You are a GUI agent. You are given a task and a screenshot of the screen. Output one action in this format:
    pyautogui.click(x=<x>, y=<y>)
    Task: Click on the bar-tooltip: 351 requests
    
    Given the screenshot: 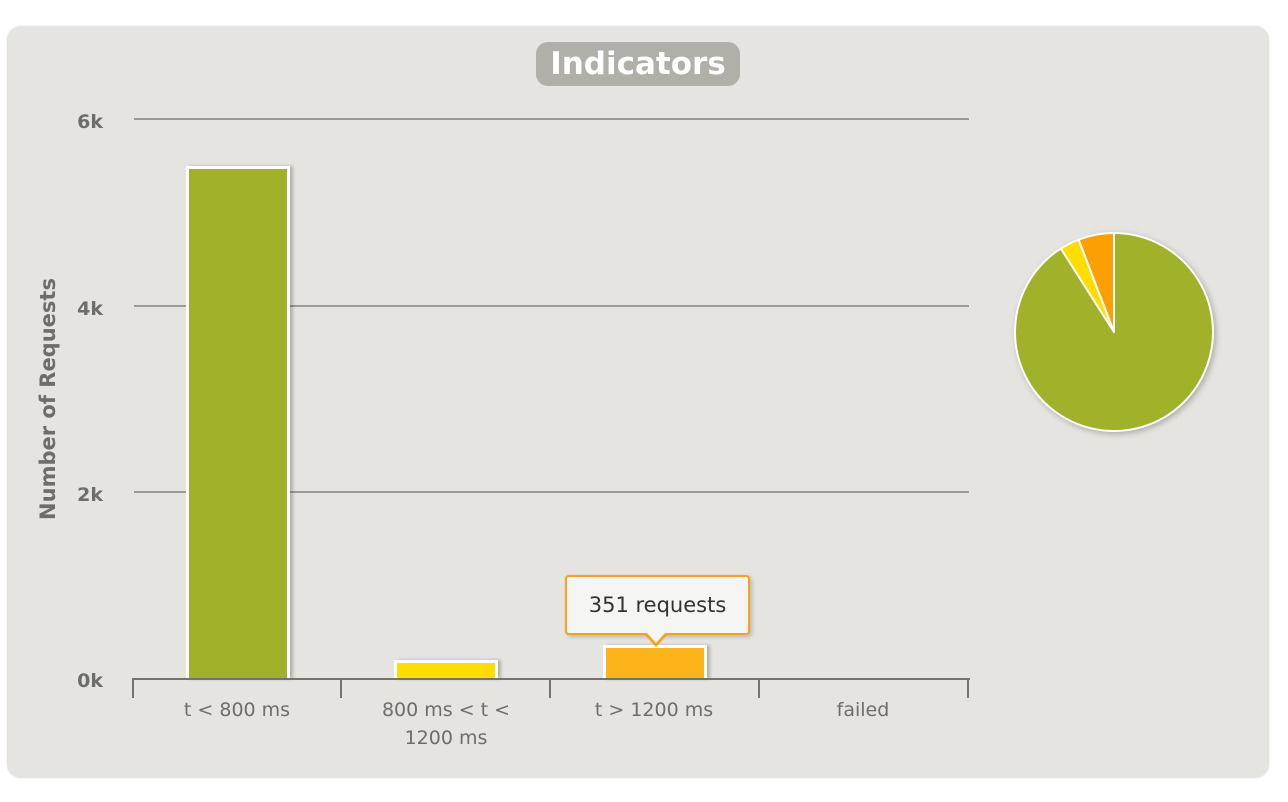 What is the action you would take?
    pyautogui.click(x=657, y=605)
    